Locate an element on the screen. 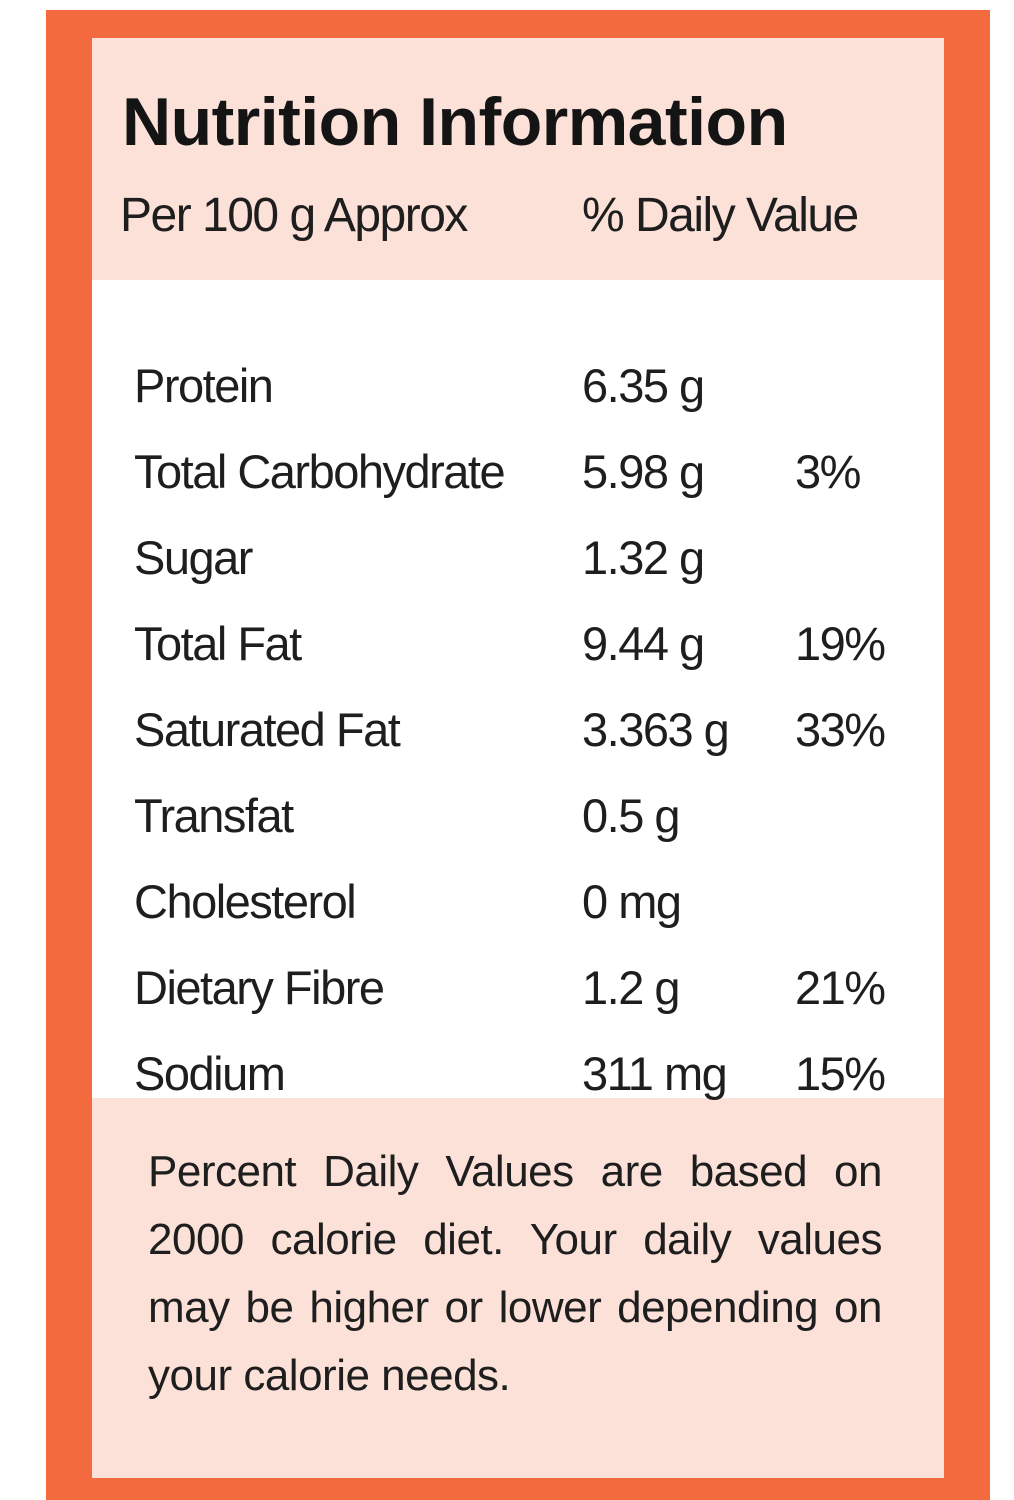 The height and width of the screenshot is (1500, 1014). nutrient-amount: 6.35 g is located at coordinates (643, 385).